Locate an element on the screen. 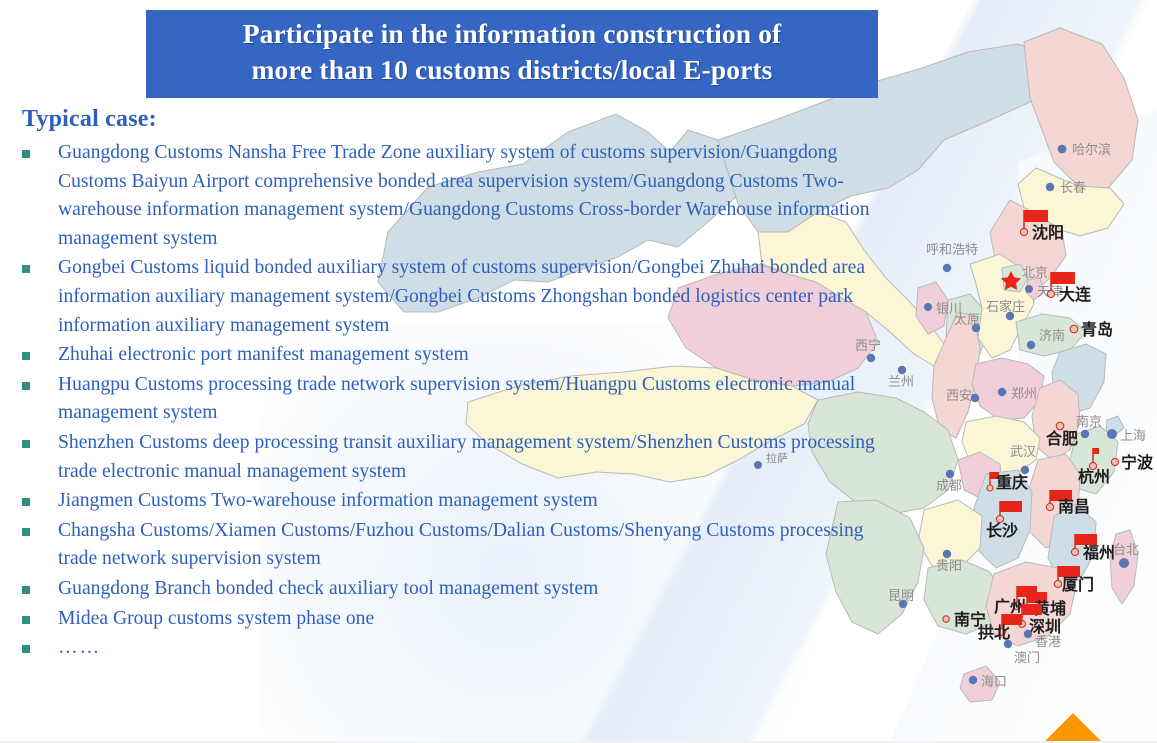 This screenshot has width=1157, height=743. flag-marker-shenyang is located at coordinates (1033, 223).